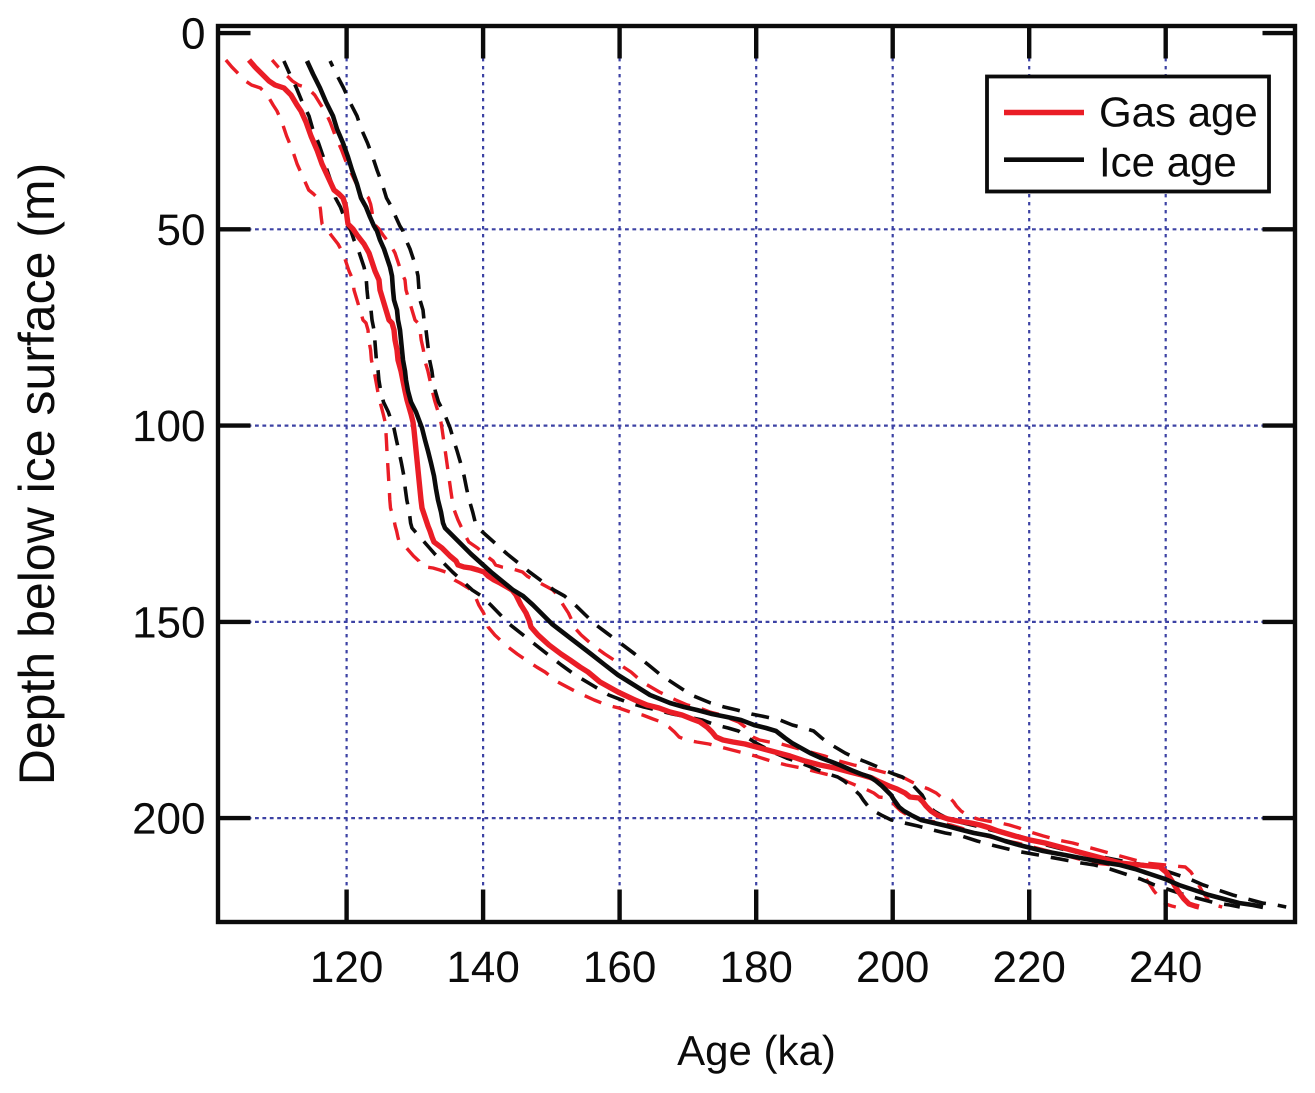 The width and height of the screenshot is (1315, 1093). What do you see at coordinates (482, 967) in the screenshot?
I see `svg-text: 140` at bounding box center [482, 967].